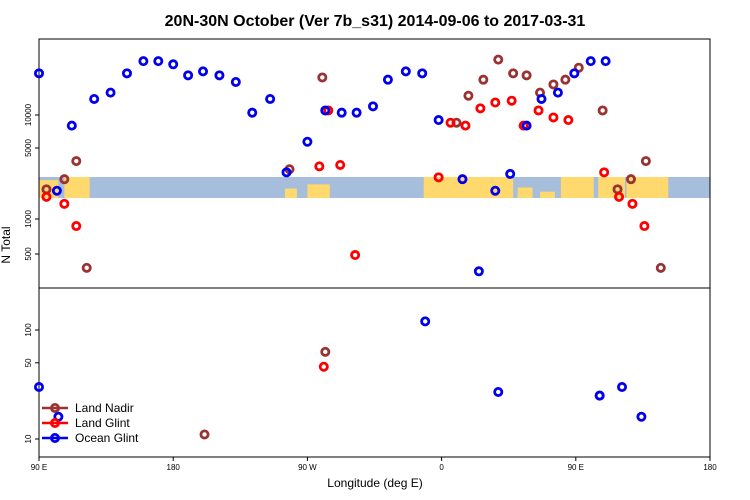  I want to click on world-map-strip, so click(374, 187).